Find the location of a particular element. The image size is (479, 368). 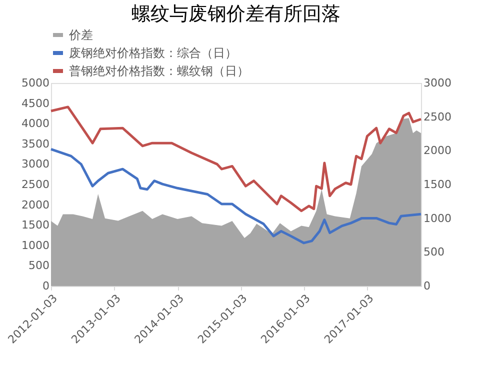

y-tick-label: 1000 is located at coordinates (36, 245).